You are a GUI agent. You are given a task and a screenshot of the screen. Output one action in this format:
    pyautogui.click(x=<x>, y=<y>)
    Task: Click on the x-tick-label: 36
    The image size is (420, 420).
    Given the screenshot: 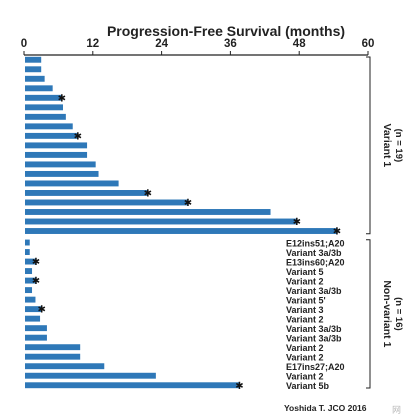 What is the action you would take?
    pyautogui.click(x=230, y=44)
    